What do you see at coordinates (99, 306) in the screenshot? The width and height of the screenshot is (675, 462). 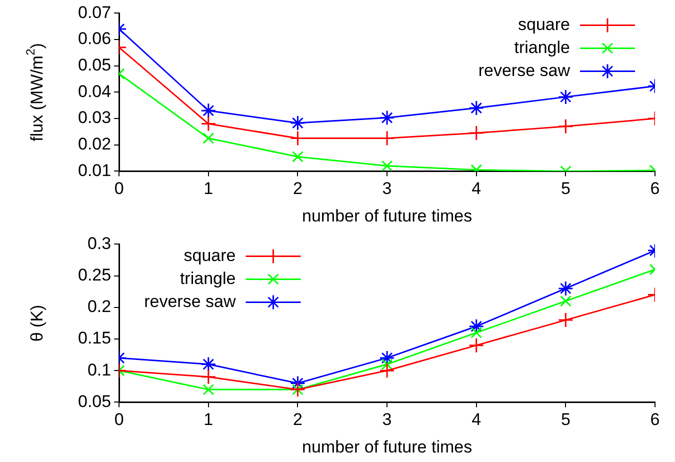 I see `y-tick-label: 0.2` at bounding box center [99, 306].